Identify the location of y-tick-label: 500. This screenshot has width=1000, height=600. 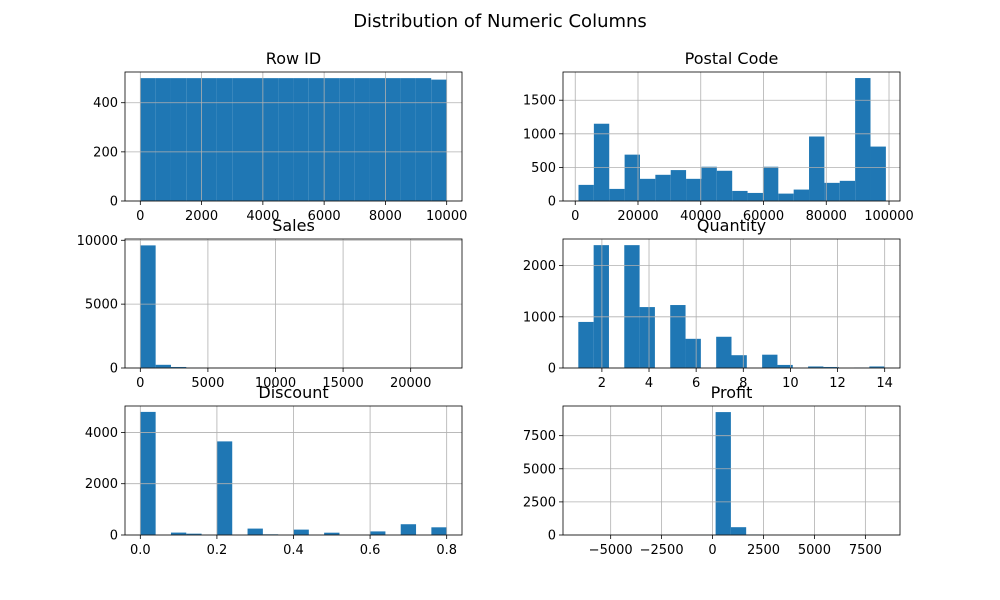
(543, 168).